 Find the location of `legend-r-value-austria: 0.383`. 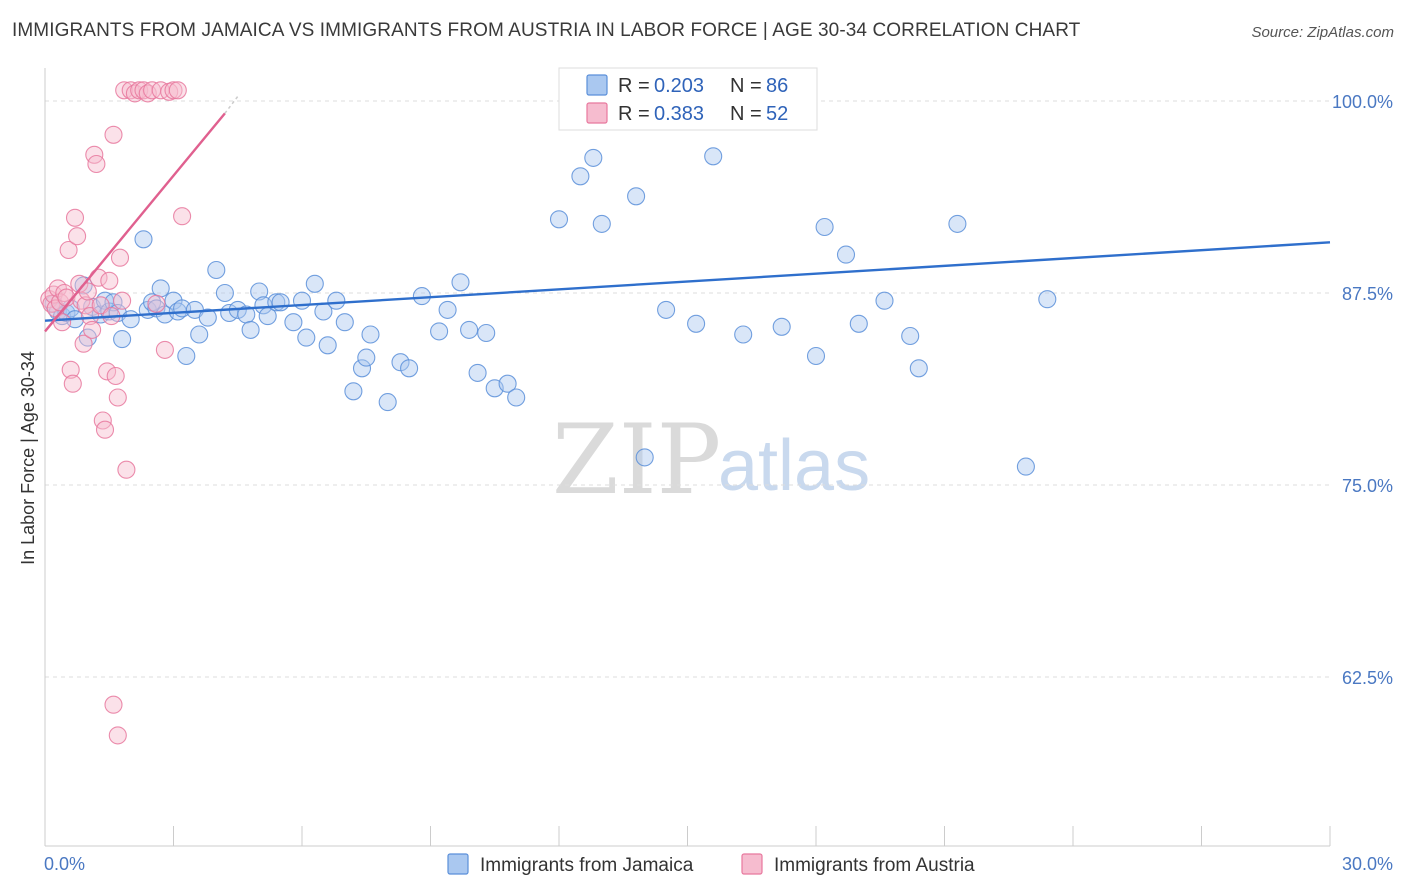

legend-r-value-austria: 0.383 is located at coordinates (679, 114).